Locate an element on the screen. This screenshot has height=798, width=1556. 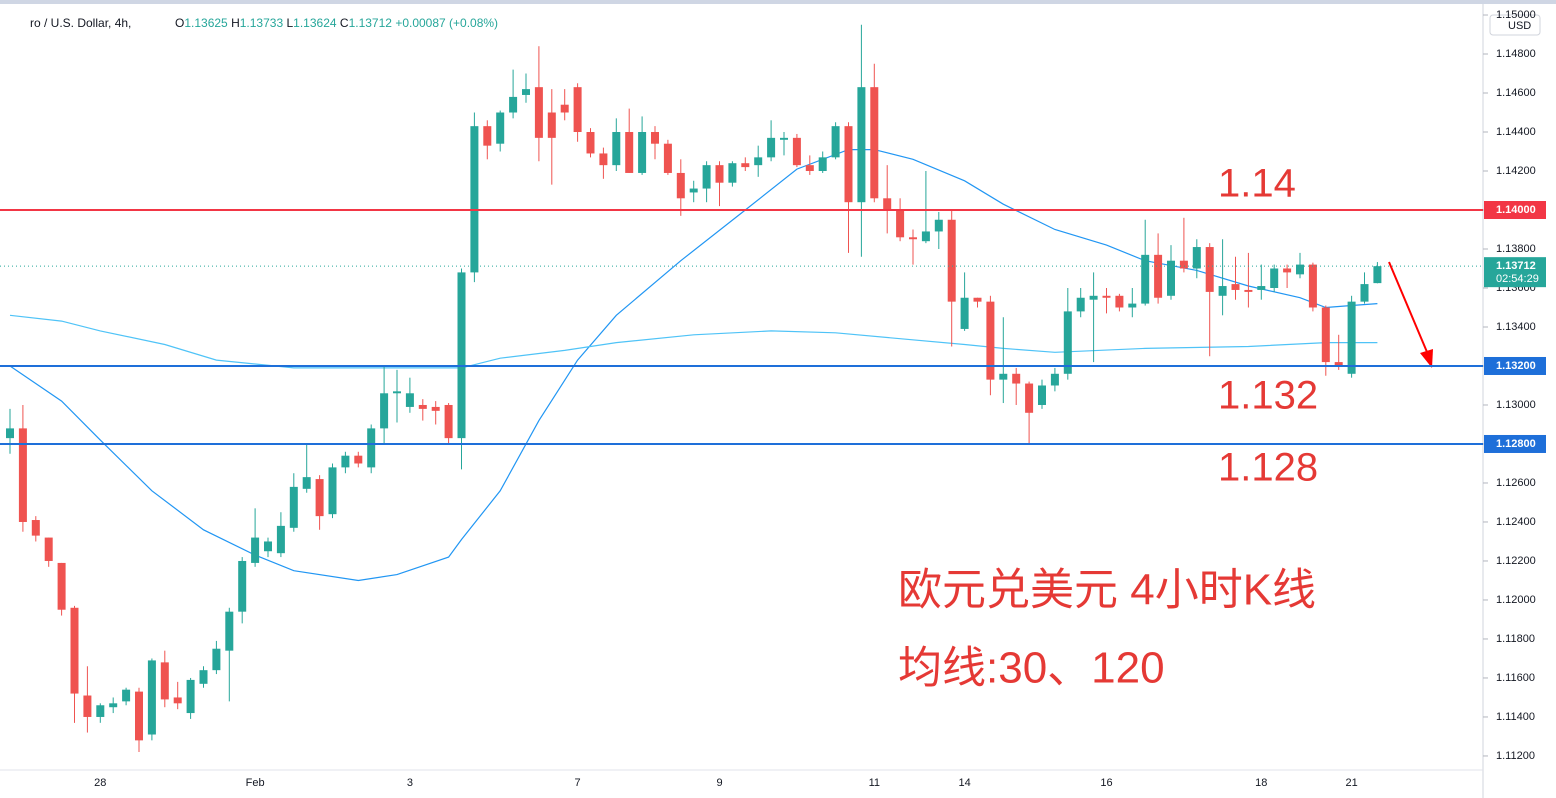
x-tick-label: 21 is located at coordinates (1351, 783).